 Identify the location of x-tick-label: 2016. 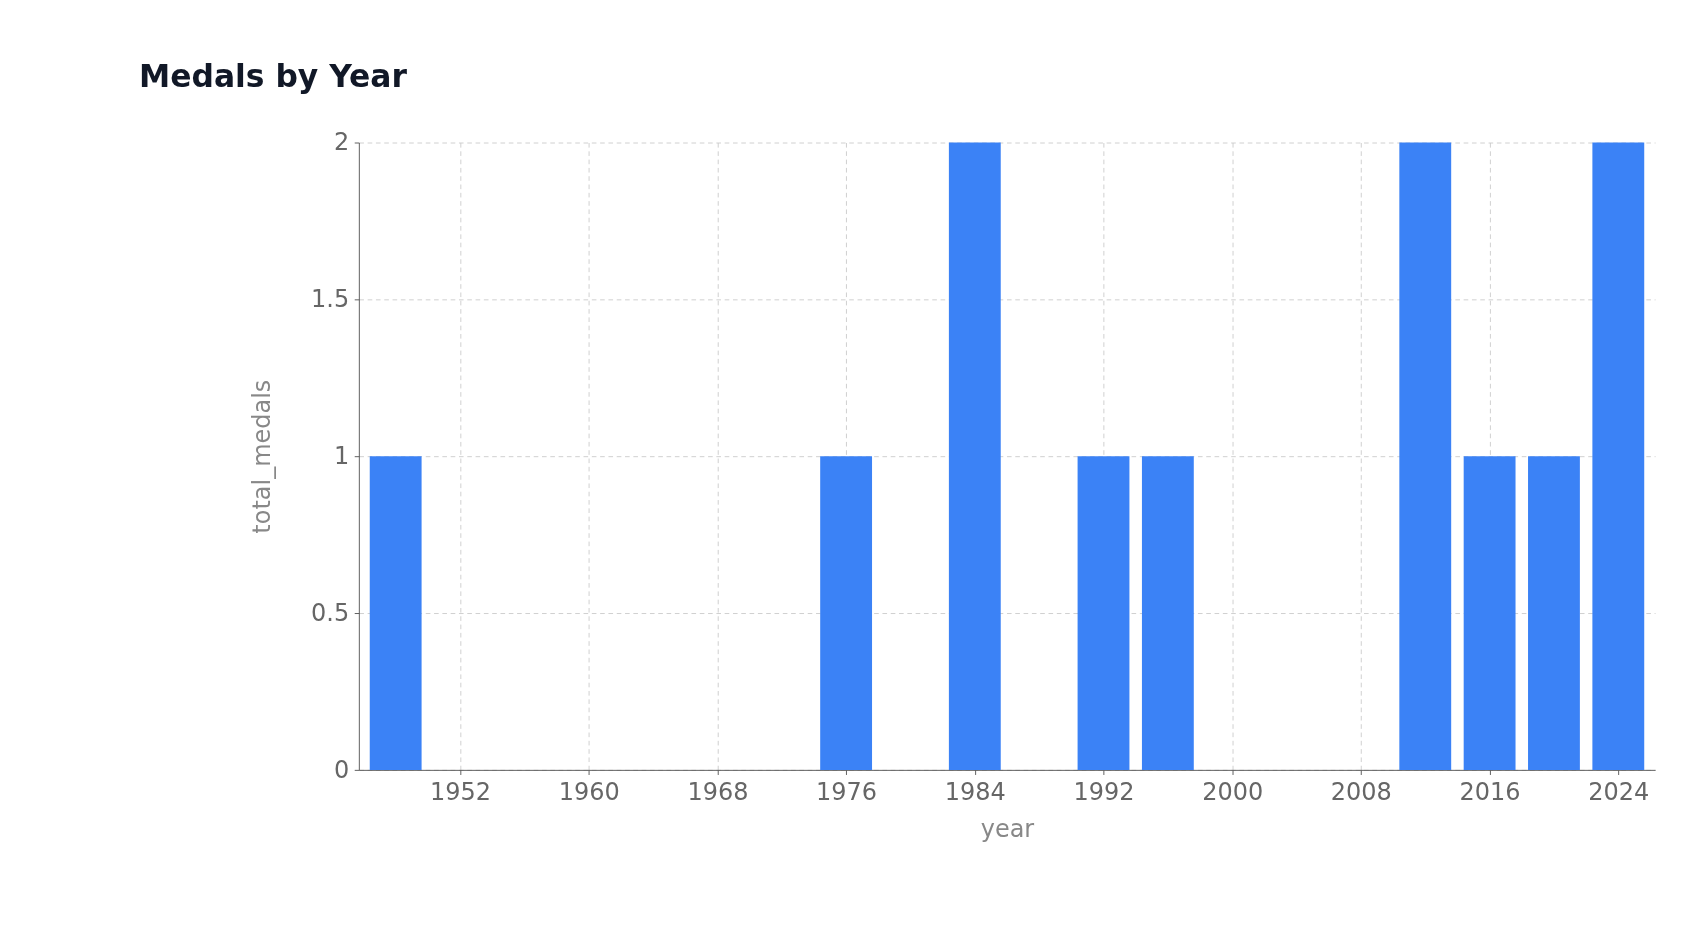
(1490, 791).